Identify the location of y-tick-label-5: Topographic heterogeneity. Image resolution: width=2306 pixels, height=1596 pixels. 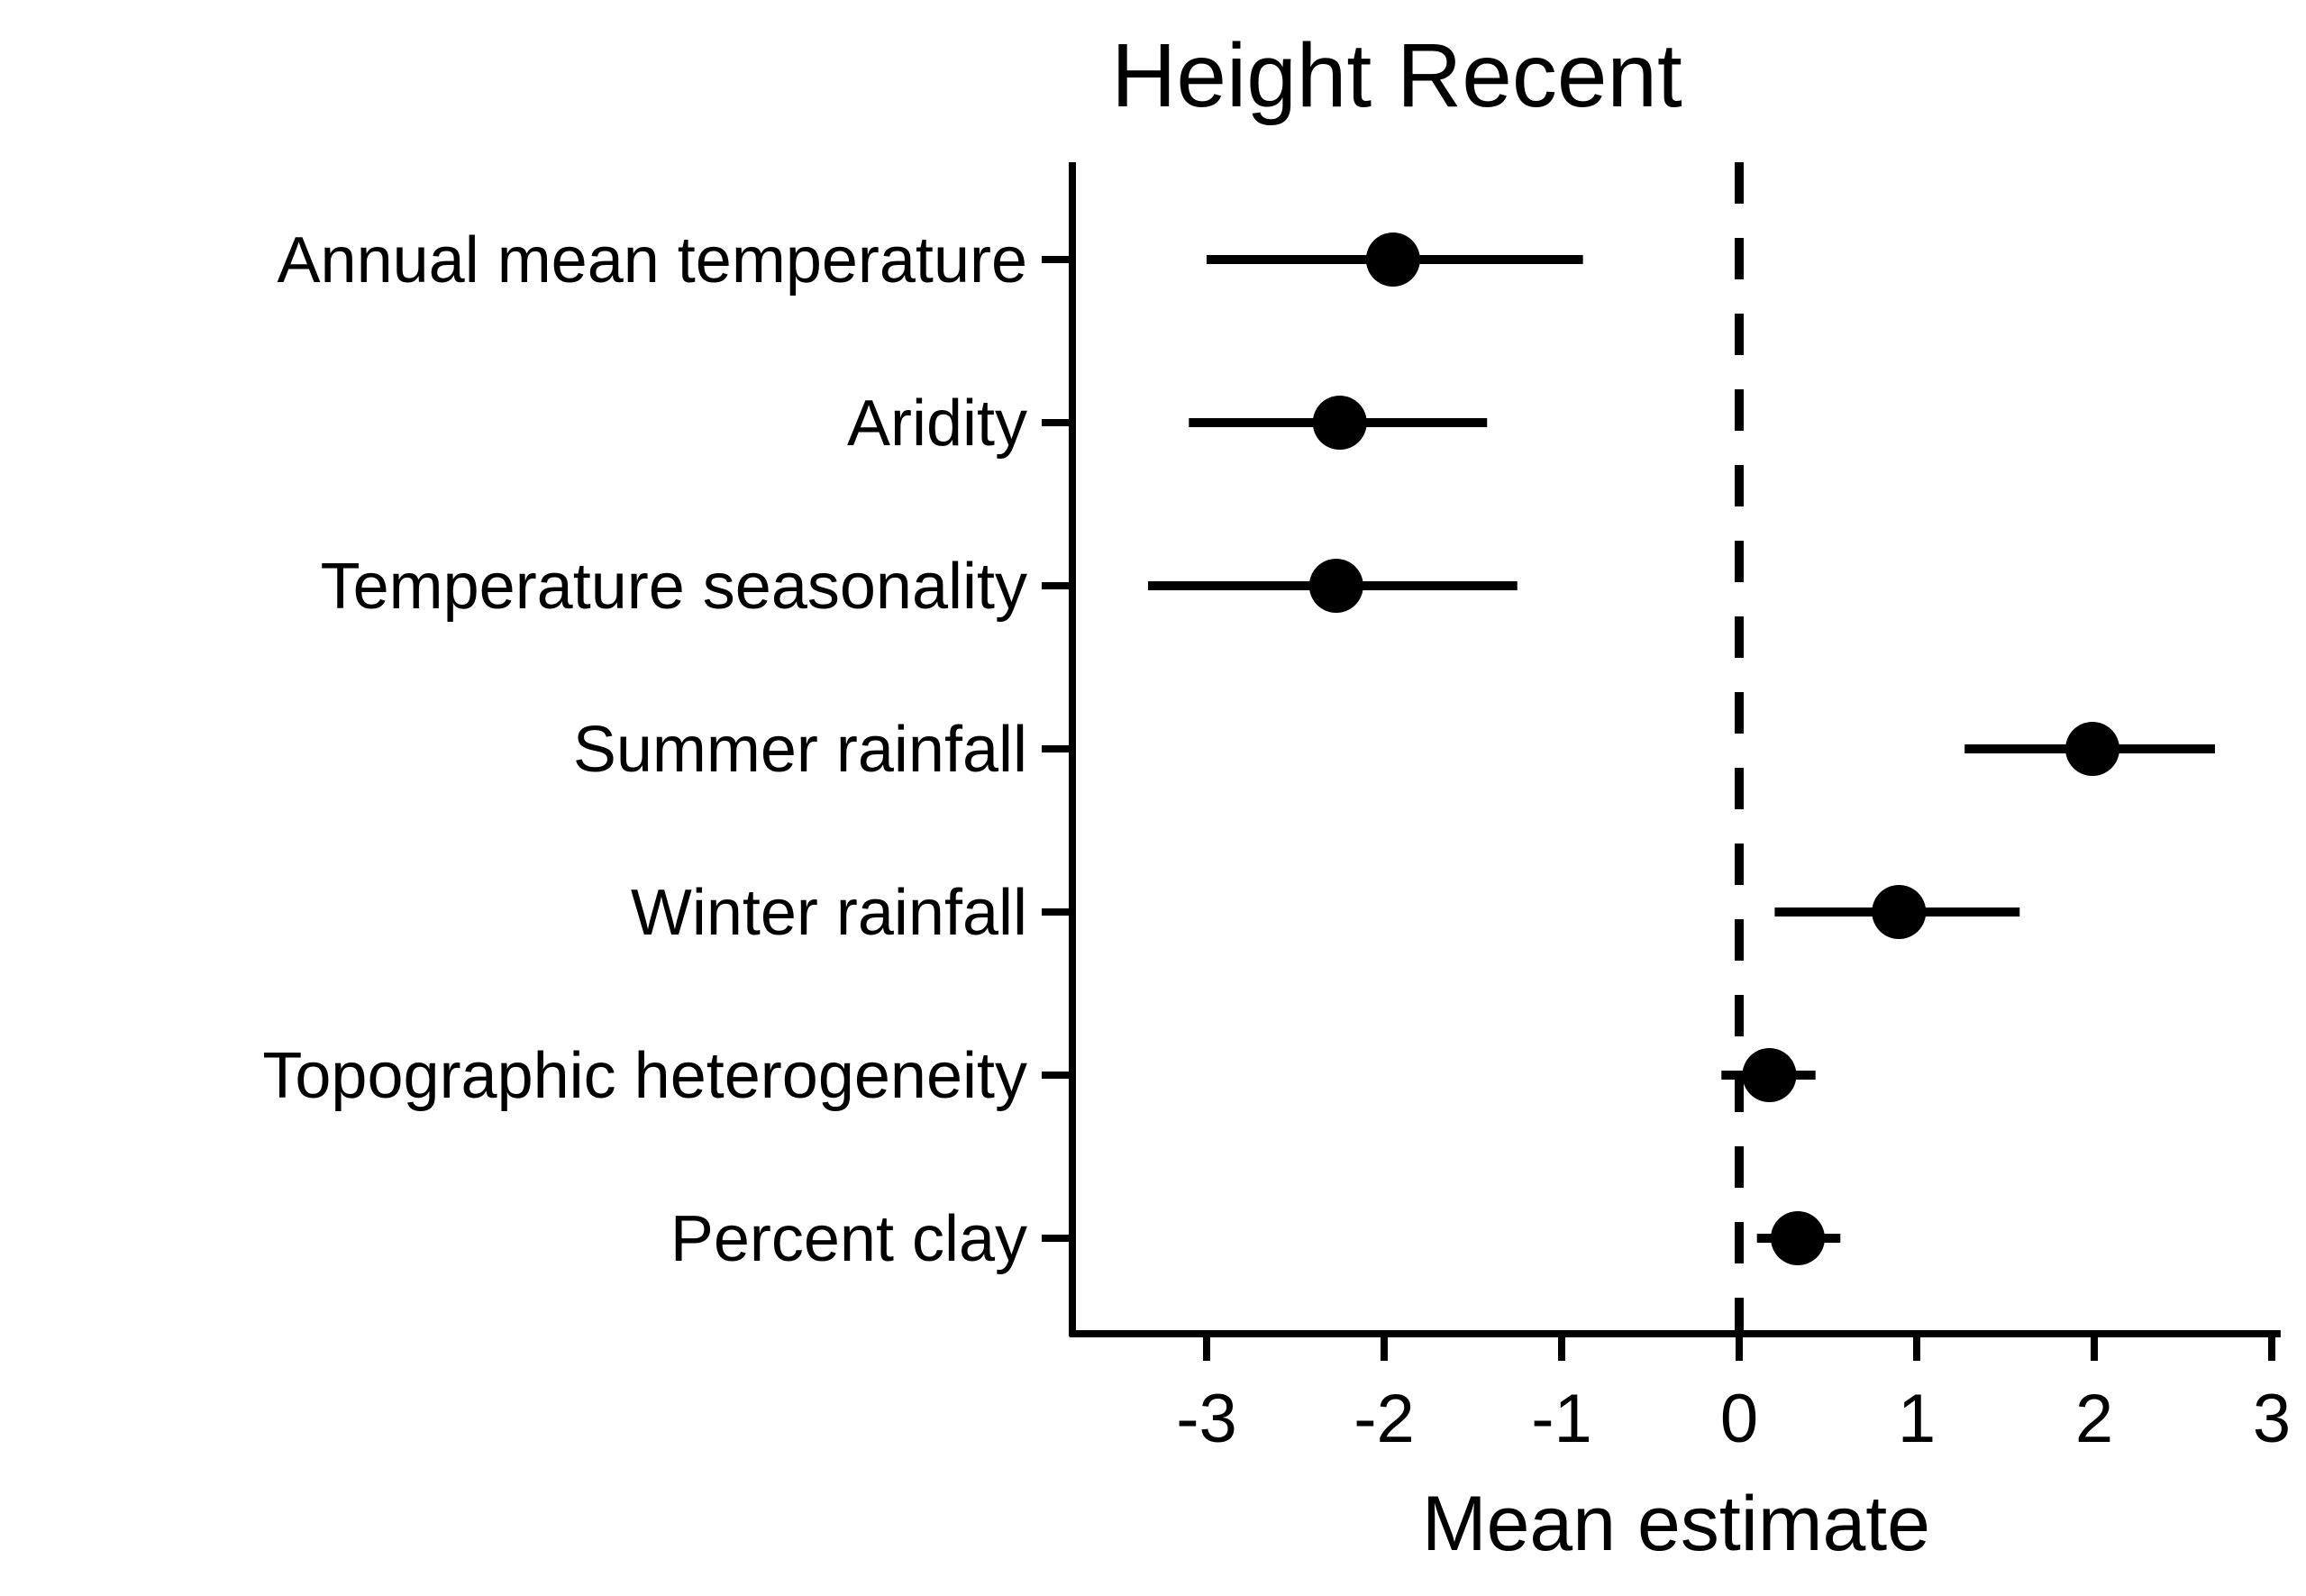
(644, 1076).